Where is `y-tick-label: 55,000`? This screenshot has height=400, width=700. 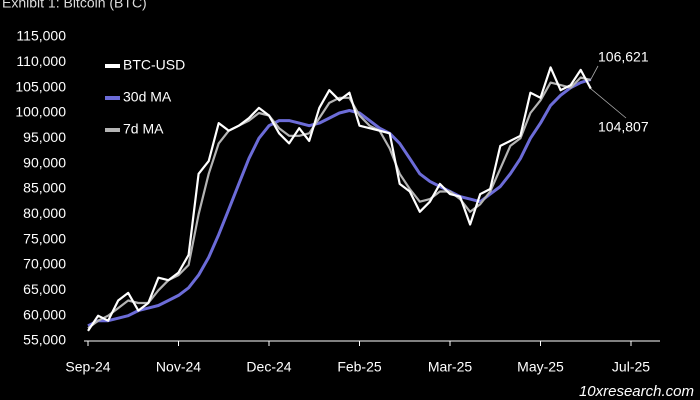 y-tick-label: 55,000 is located at coordinates (44, 340).